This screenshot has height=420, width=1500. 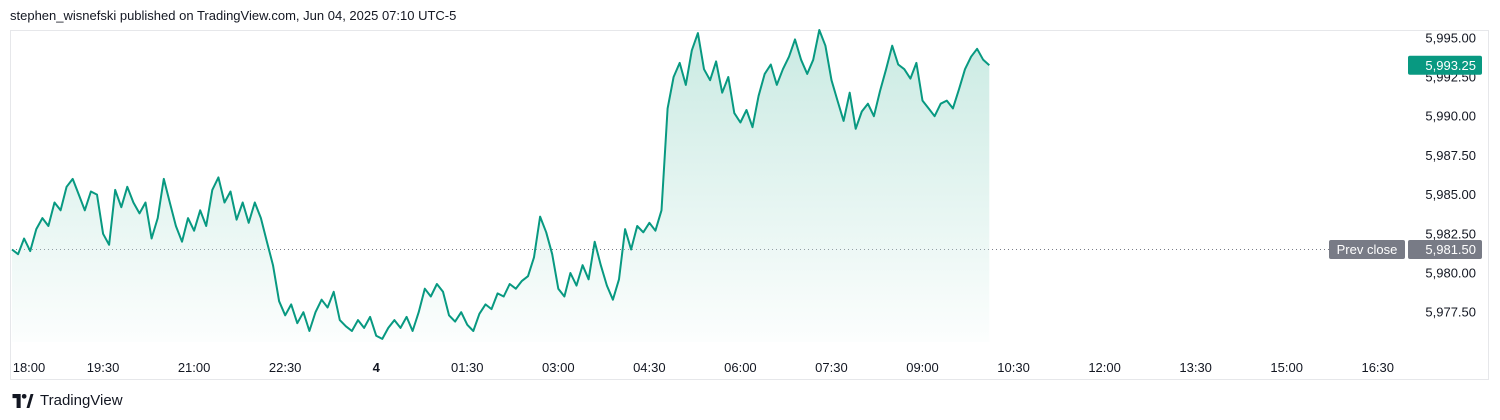 I want to click on x-tick-label: 09:00, so click(x=922, y=367).